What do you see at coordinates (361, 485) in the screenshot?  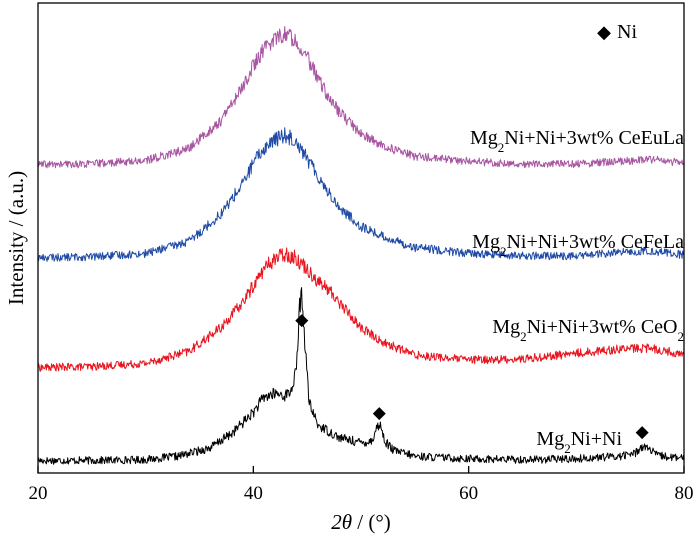 I see `x-axis-ticks: 20 40 60 80` at bounding box center [361, 485].